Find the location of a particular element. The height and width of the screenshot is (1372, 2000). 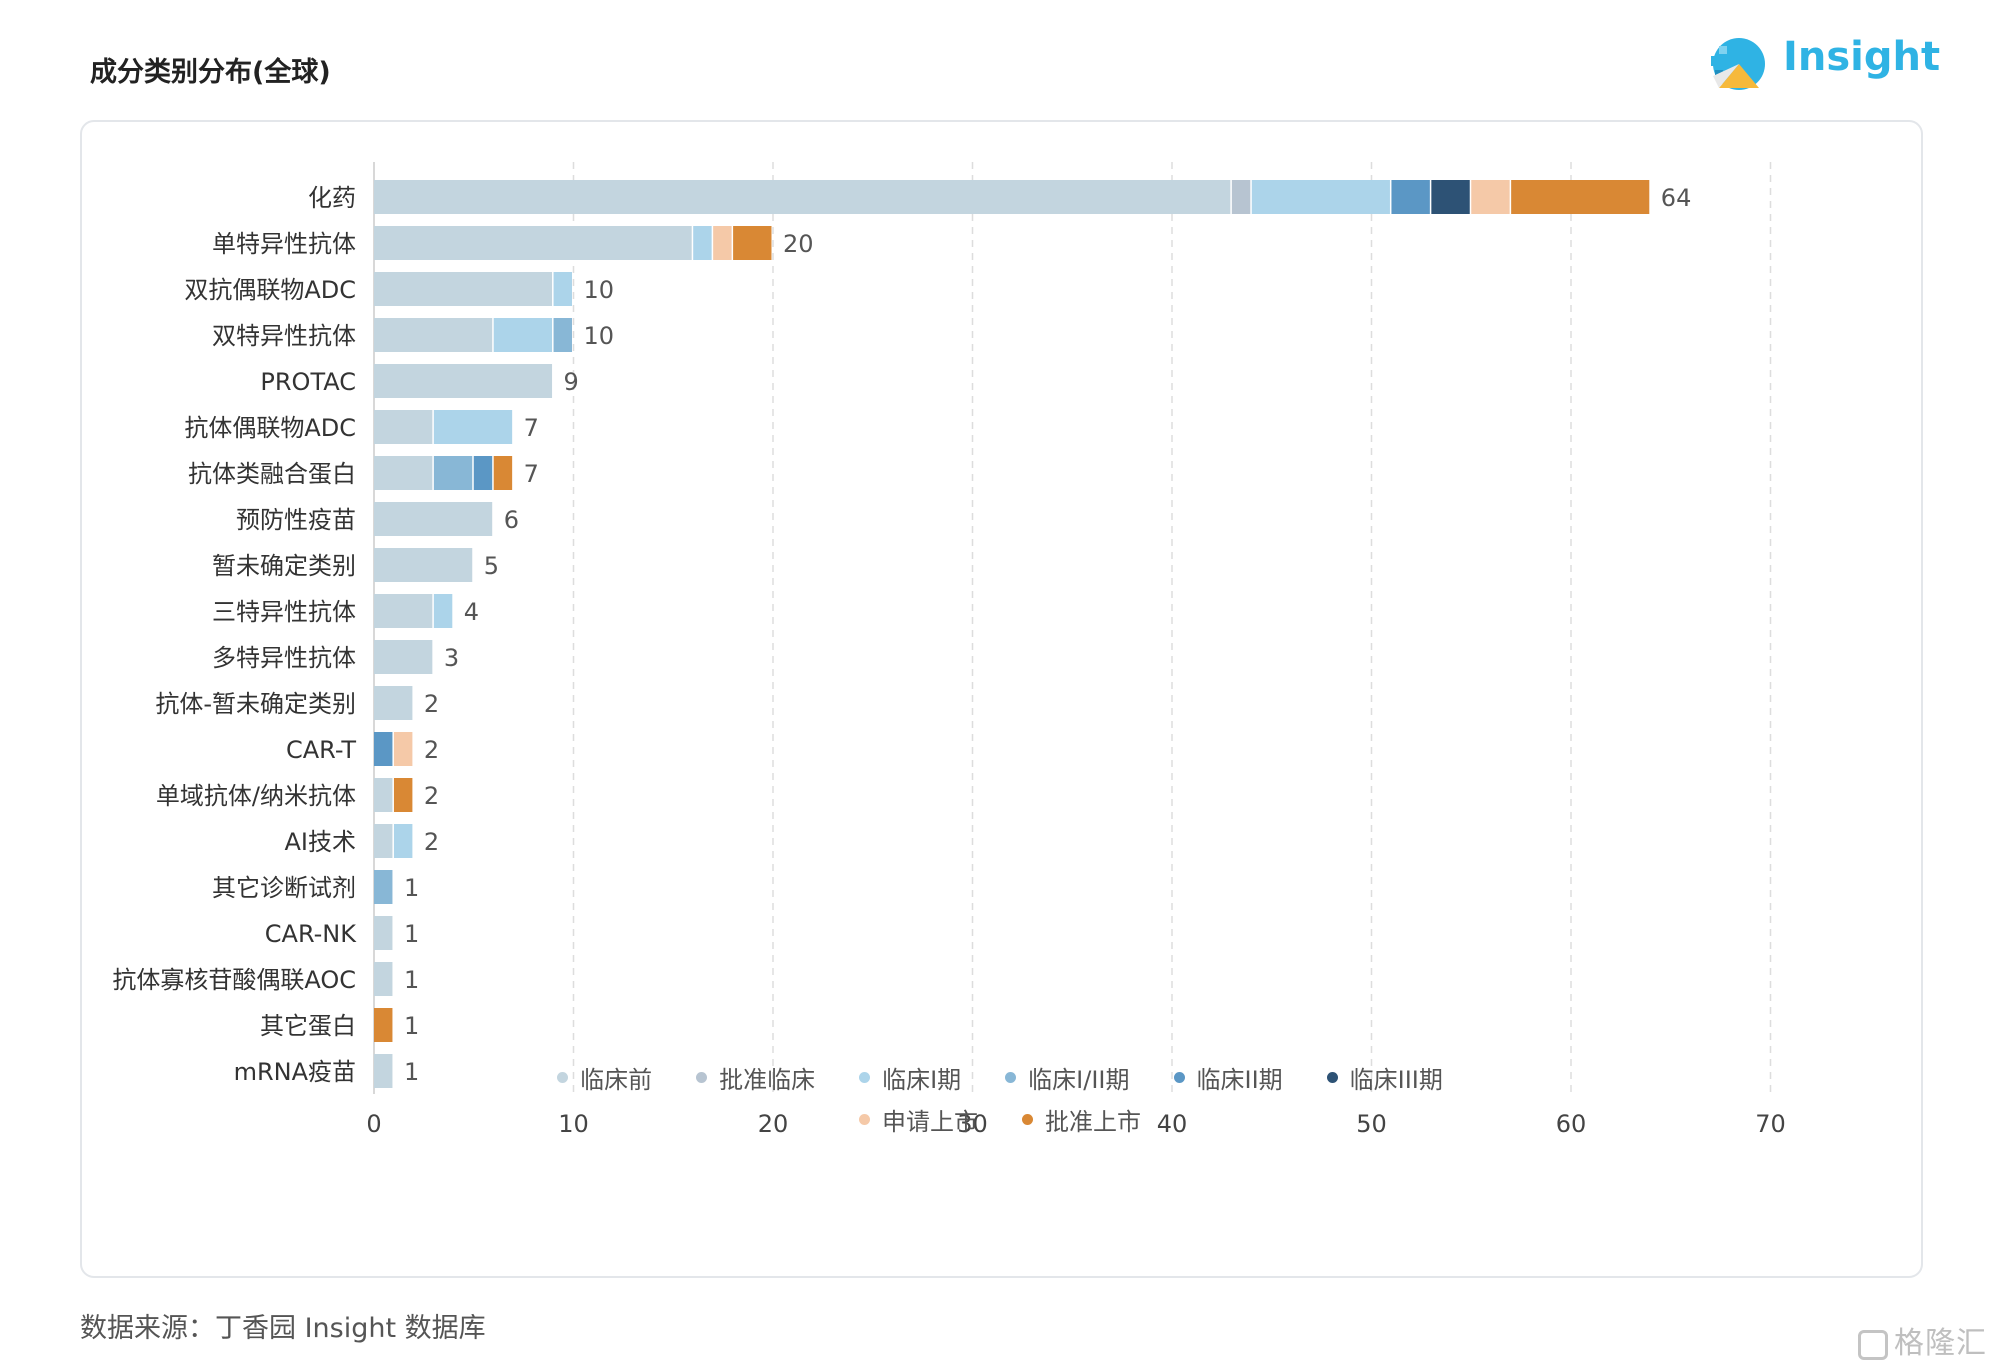

legend-label: 批准上市 is located at coordinates (1093, 1121).